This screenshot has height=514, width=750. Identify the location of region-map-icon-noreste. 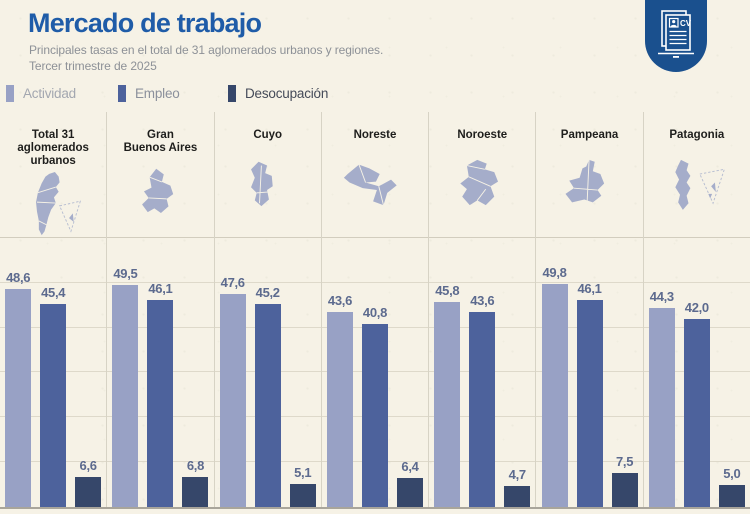
(370, 184).